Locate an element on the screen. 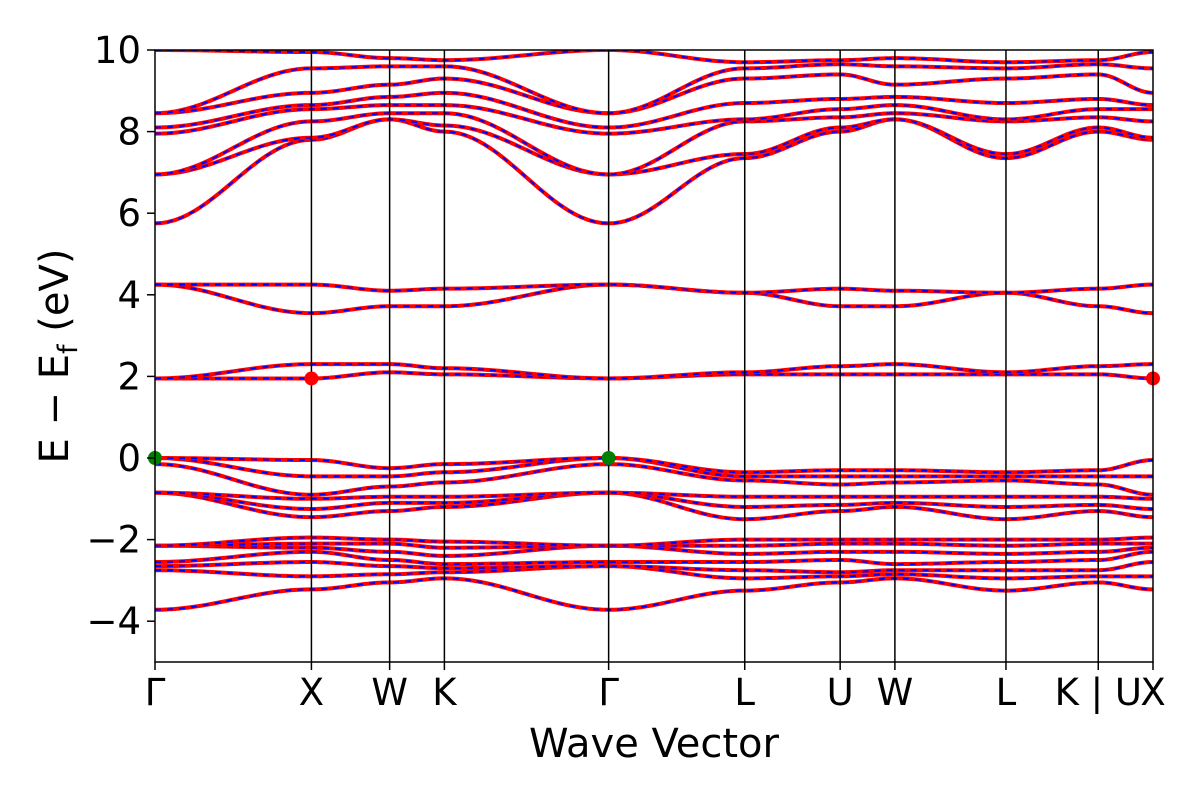 The width and height of the screenshot is (1200, 800). y-tick-label: 0 is located at coordinates (129, 458).